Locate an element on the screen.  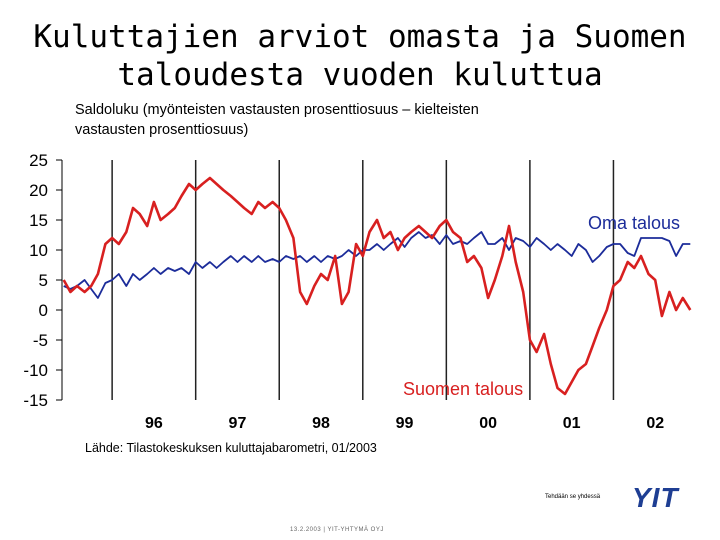
footer-text: 13.2.2003 | YIT-YHTYMÄ OYJ is located at coordinates (337, 530).